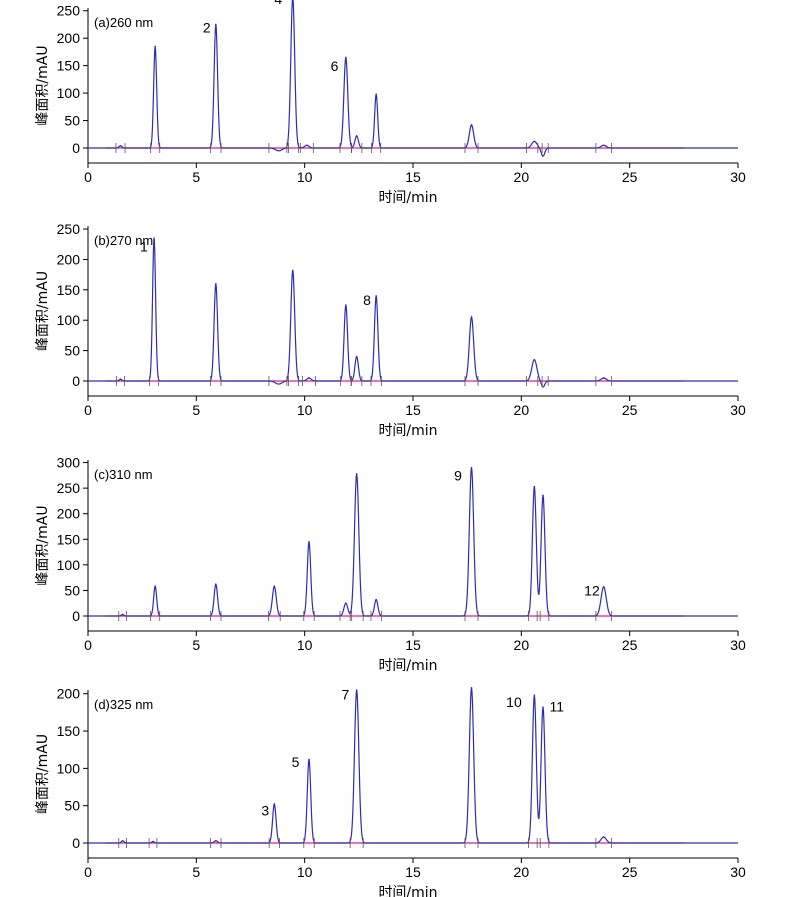  Describe the element at coordinates (123, 474) in the screenshot. I see `panel-label: (c)310 nm` at that location.